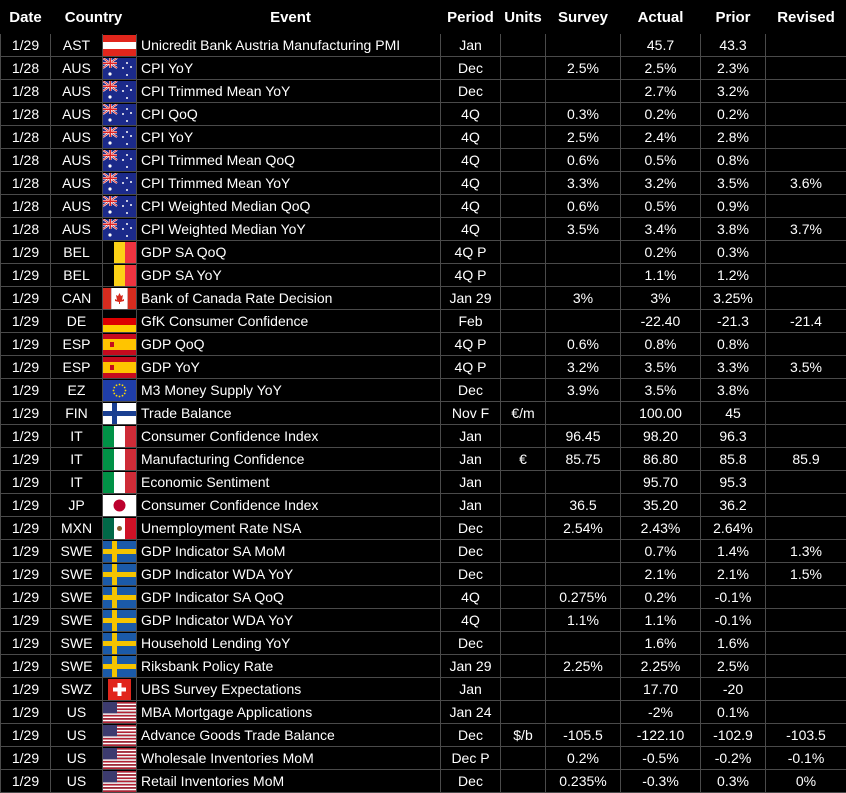 The width and height of the screenshot is (846, 793). What do you see at coordinates (806, 321) in the screenshot?
I see `revised-cell: -21.4` at bounding box center [806, 321].